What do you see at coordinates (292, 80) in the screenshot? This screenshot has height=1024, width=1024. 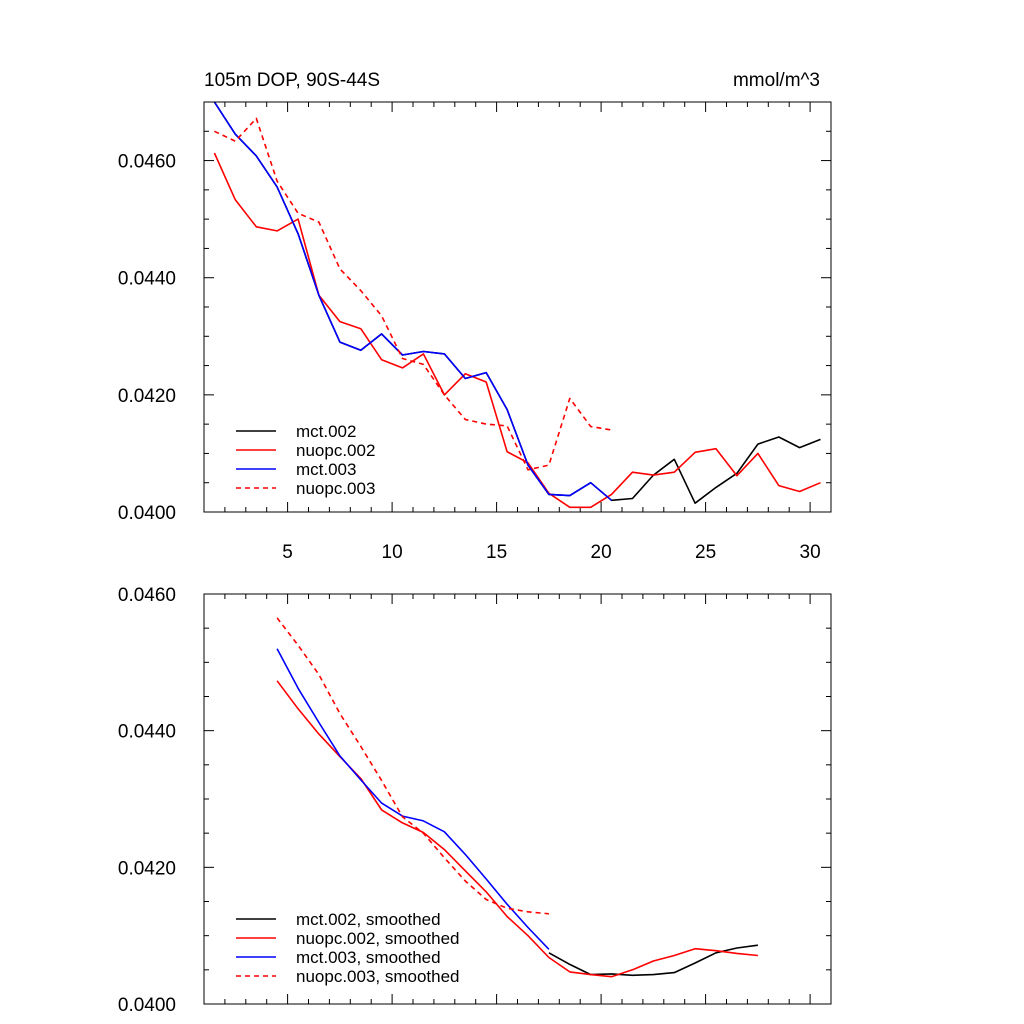 I see `chart-title: 105m DOP, 90S-44S` at bounding box center [292, 80].